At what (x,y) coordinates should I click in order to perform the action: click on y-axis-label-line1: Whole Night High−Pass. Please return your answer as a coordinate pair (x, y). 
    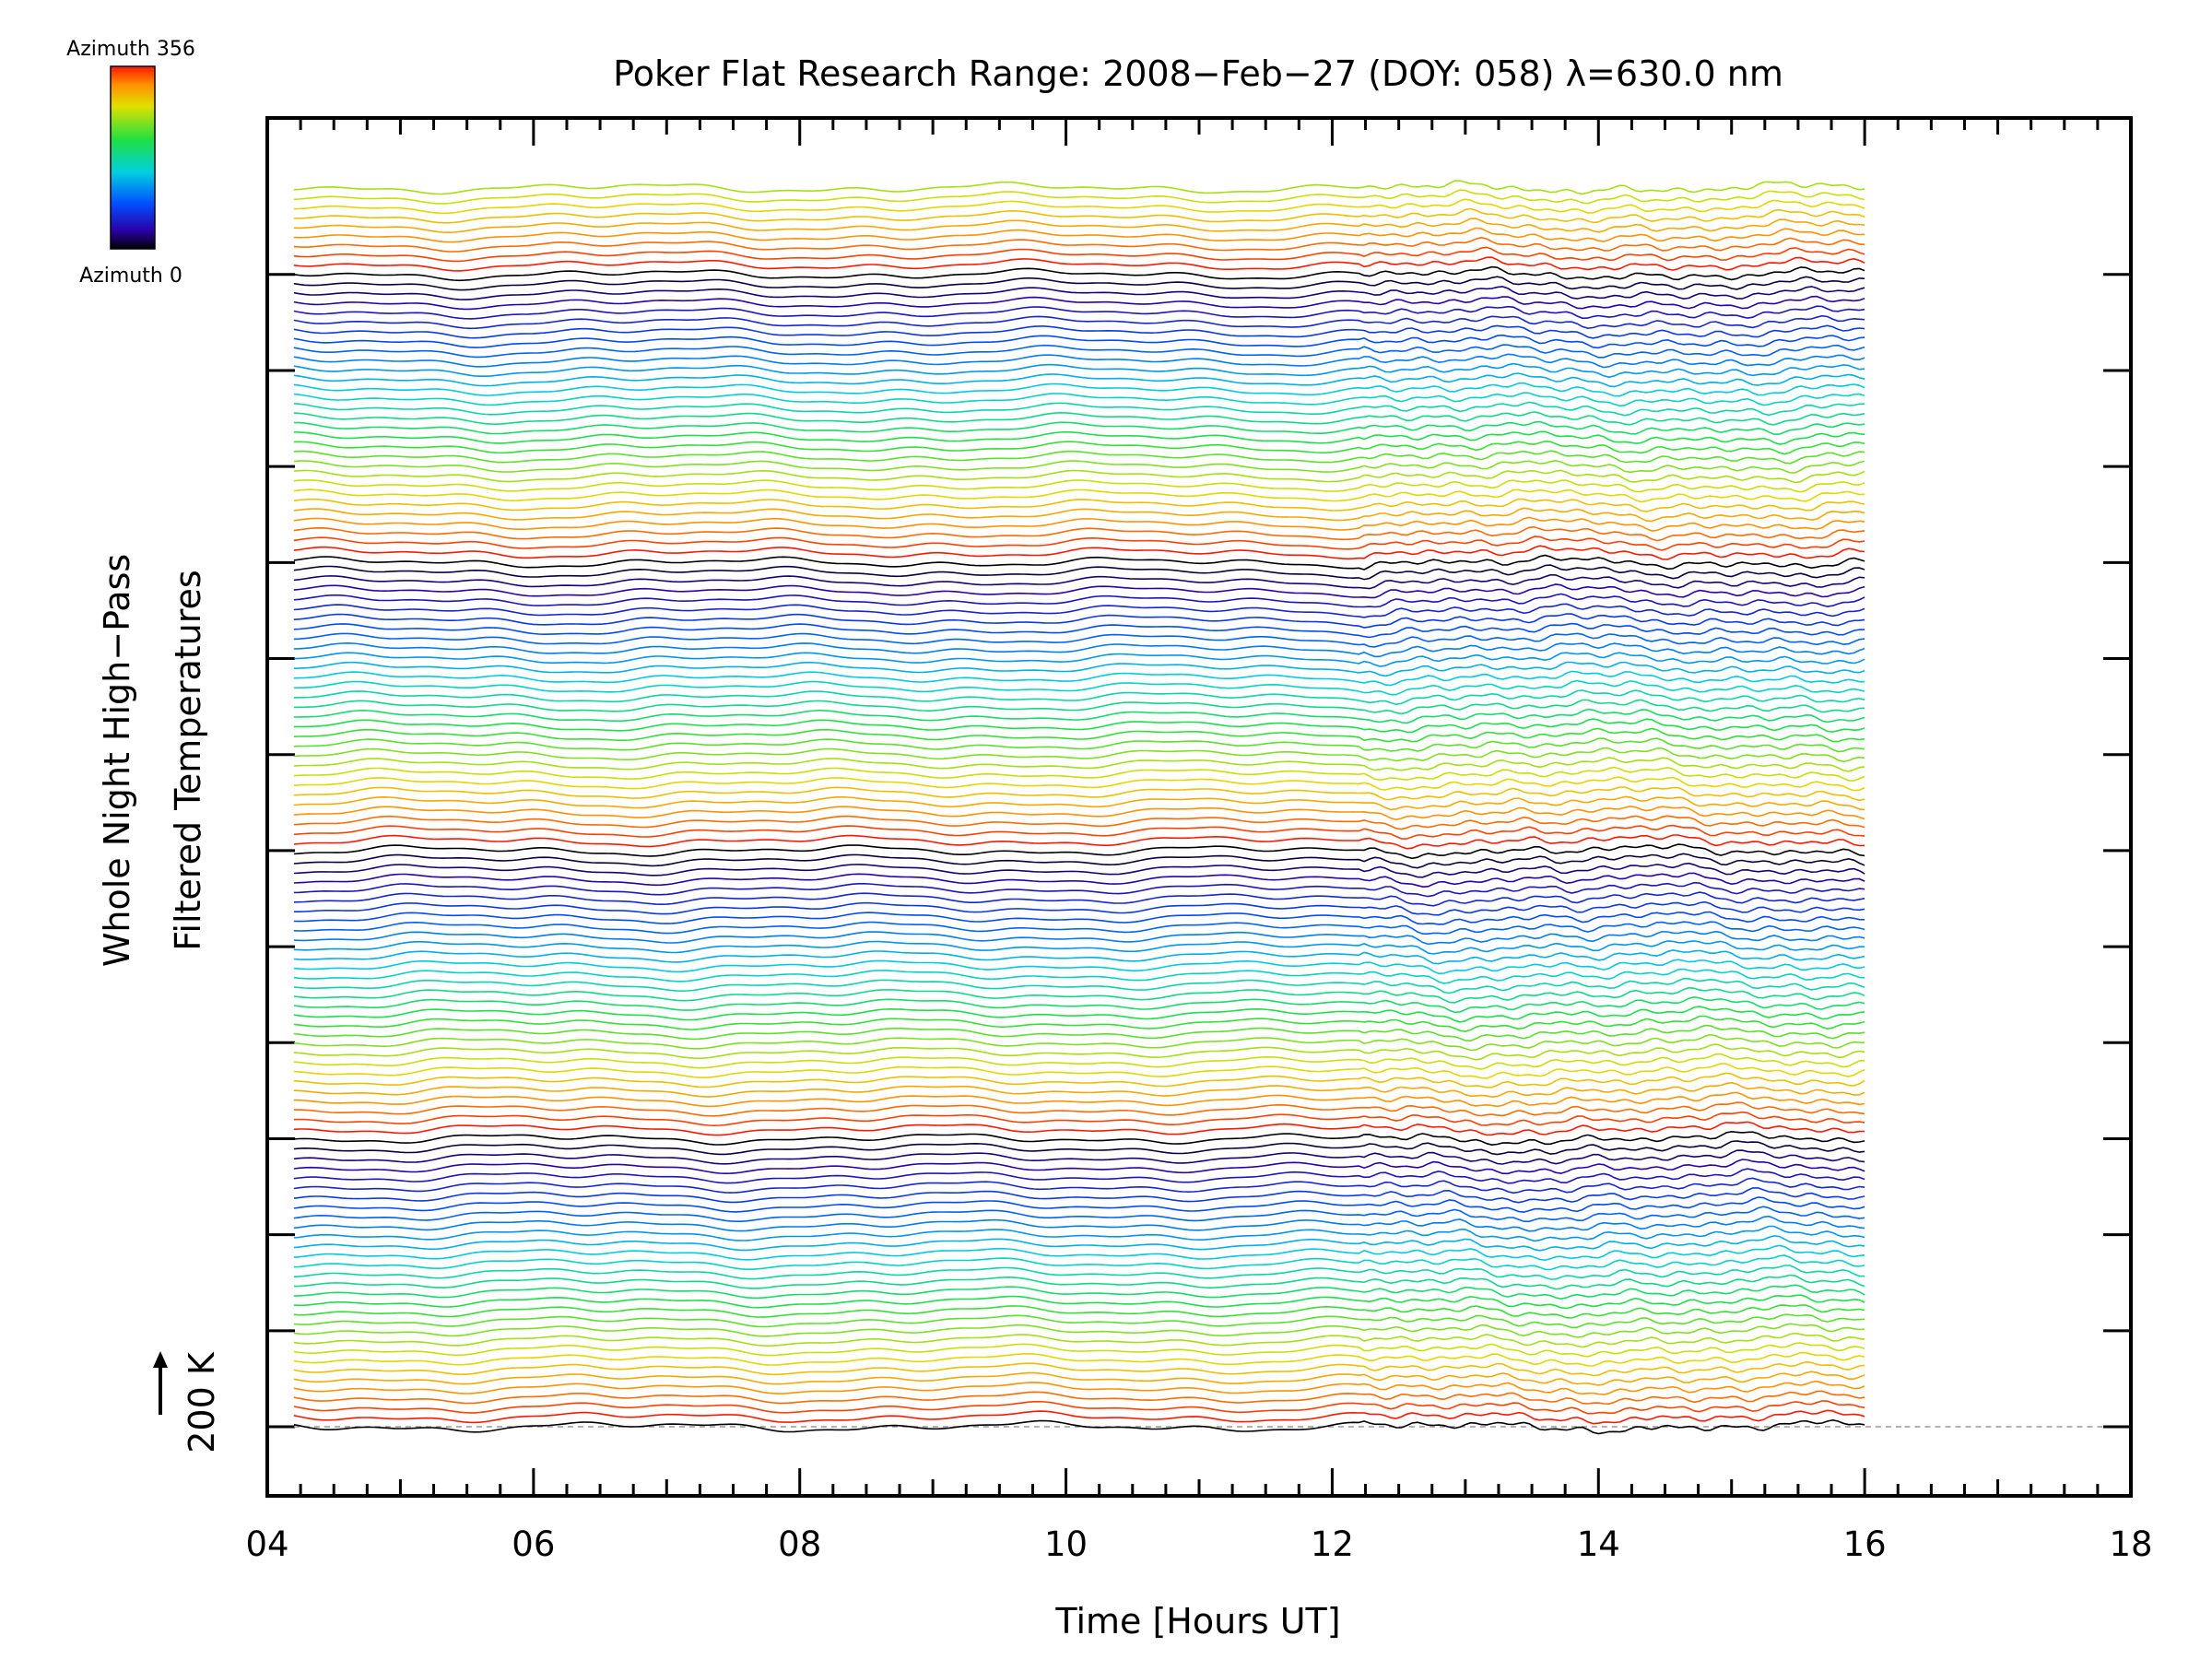
    Looking at the image, I should click on (117, 760).